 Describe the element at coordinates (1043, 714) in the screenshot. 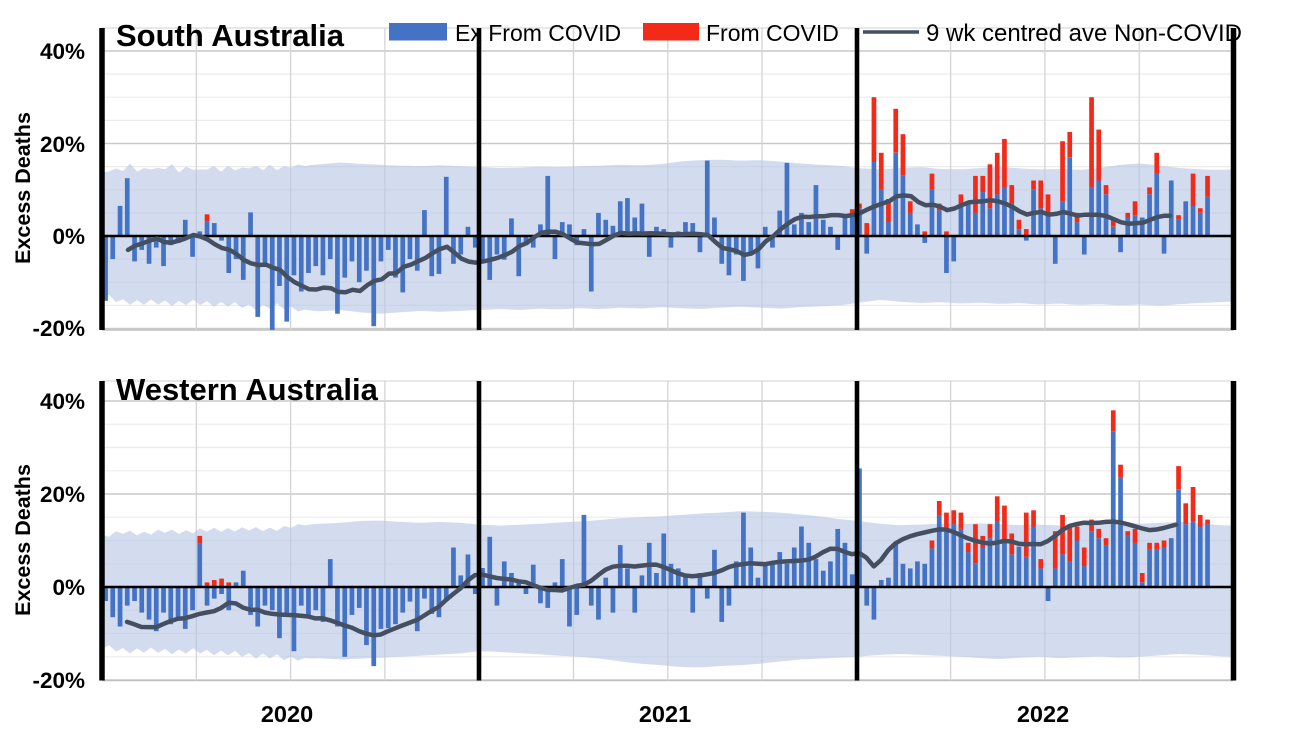

I see `svg-text: 2022` at that location.